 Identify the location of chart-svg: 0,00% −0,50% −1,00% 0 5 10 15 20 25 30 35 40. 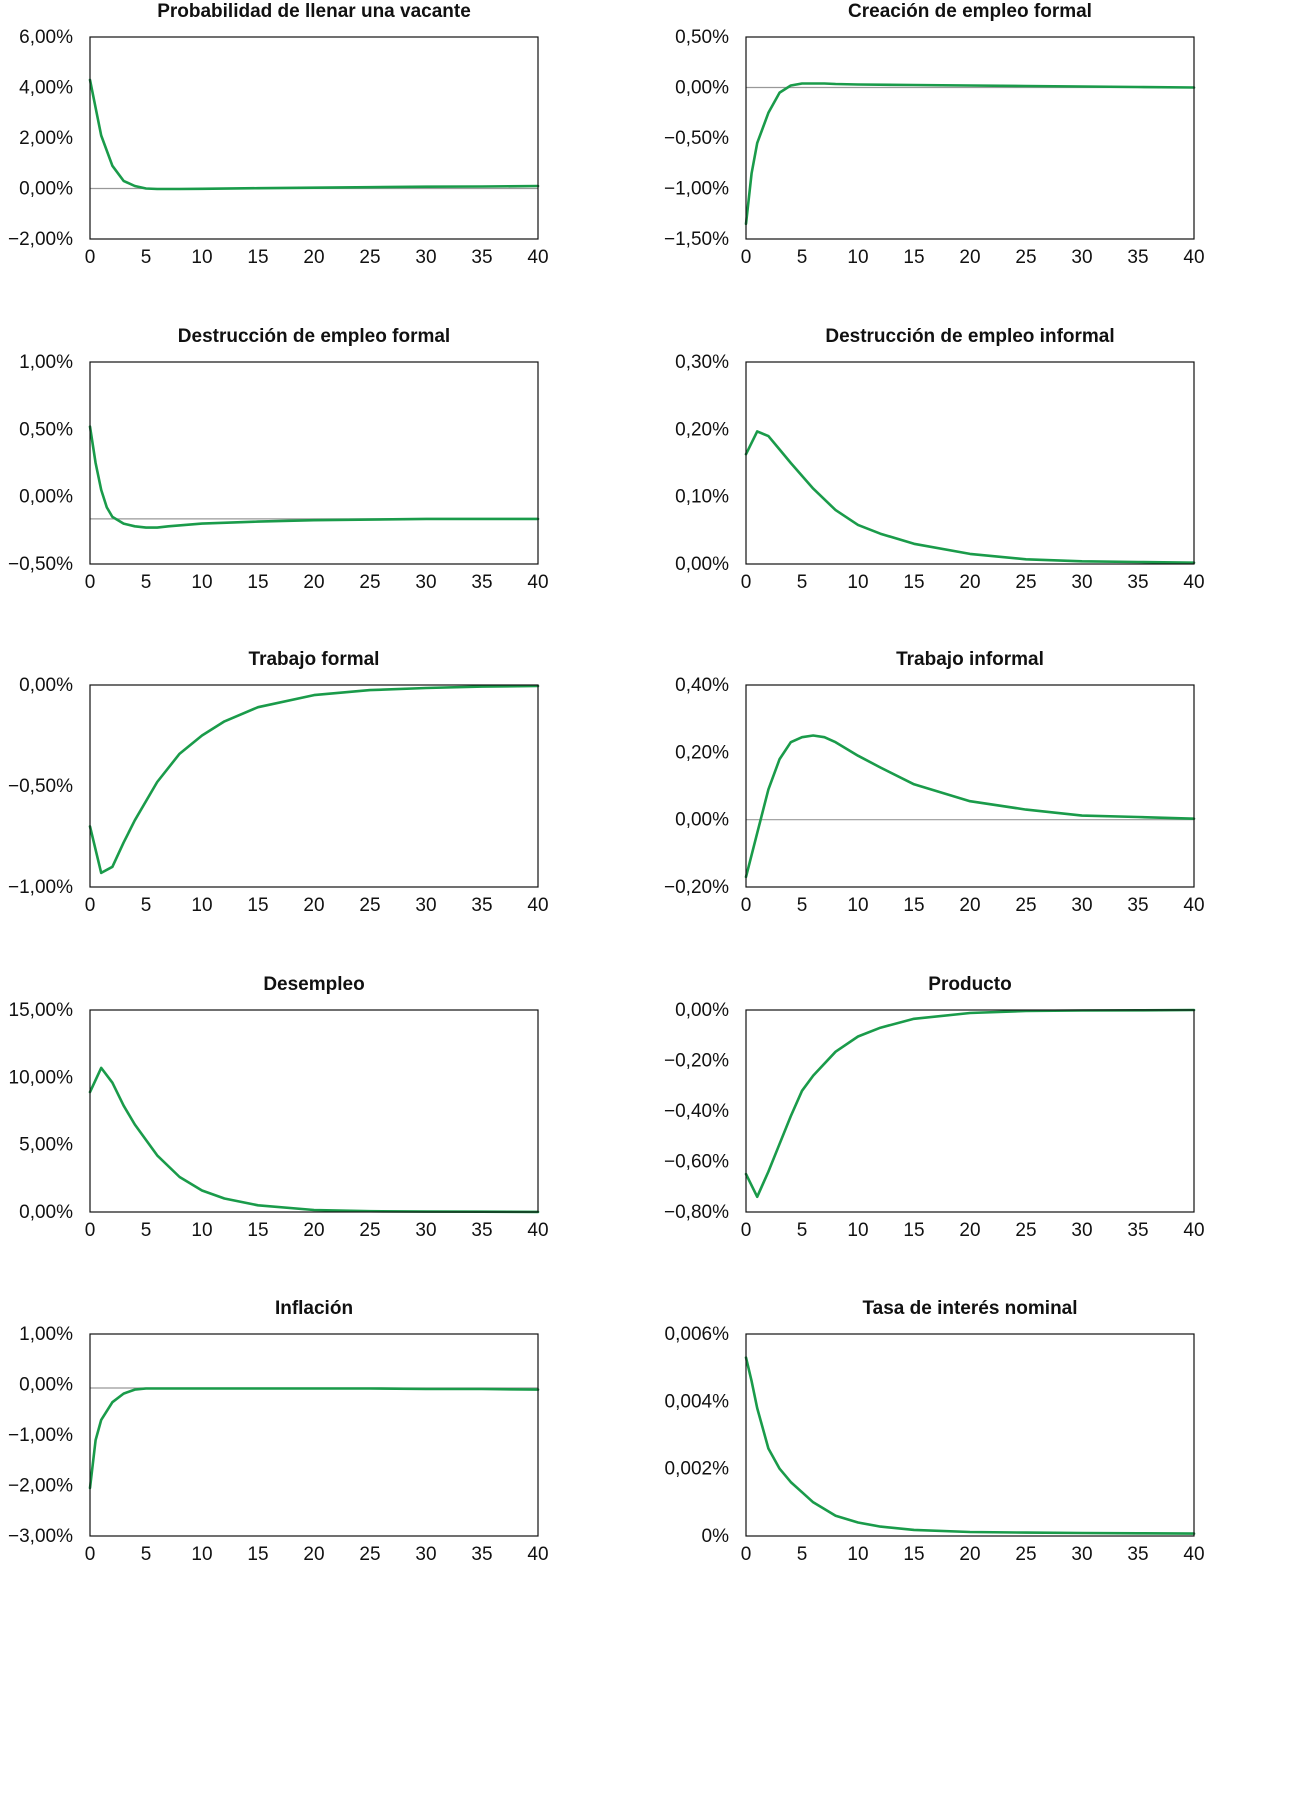
(278, 795).